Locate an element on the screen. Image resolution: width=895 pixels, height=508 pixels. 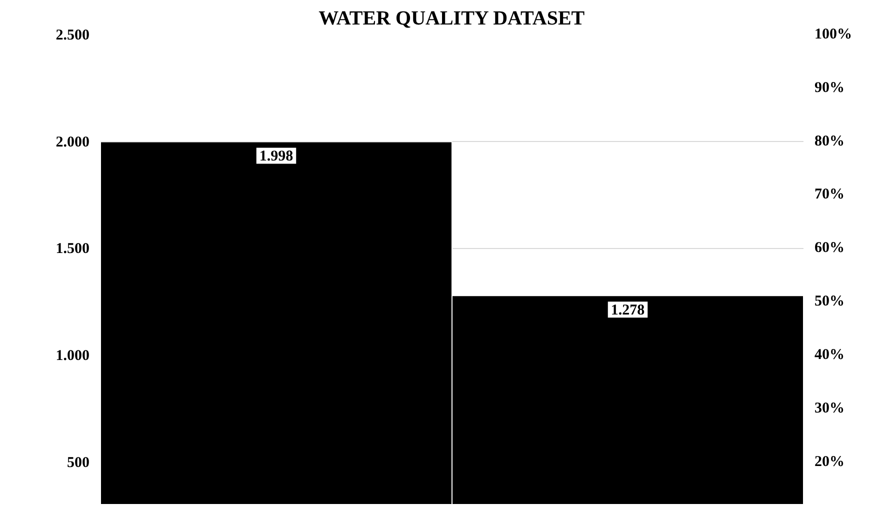
chart-title: WATER QUALITY DATASET is located at coordinates (452, 19).